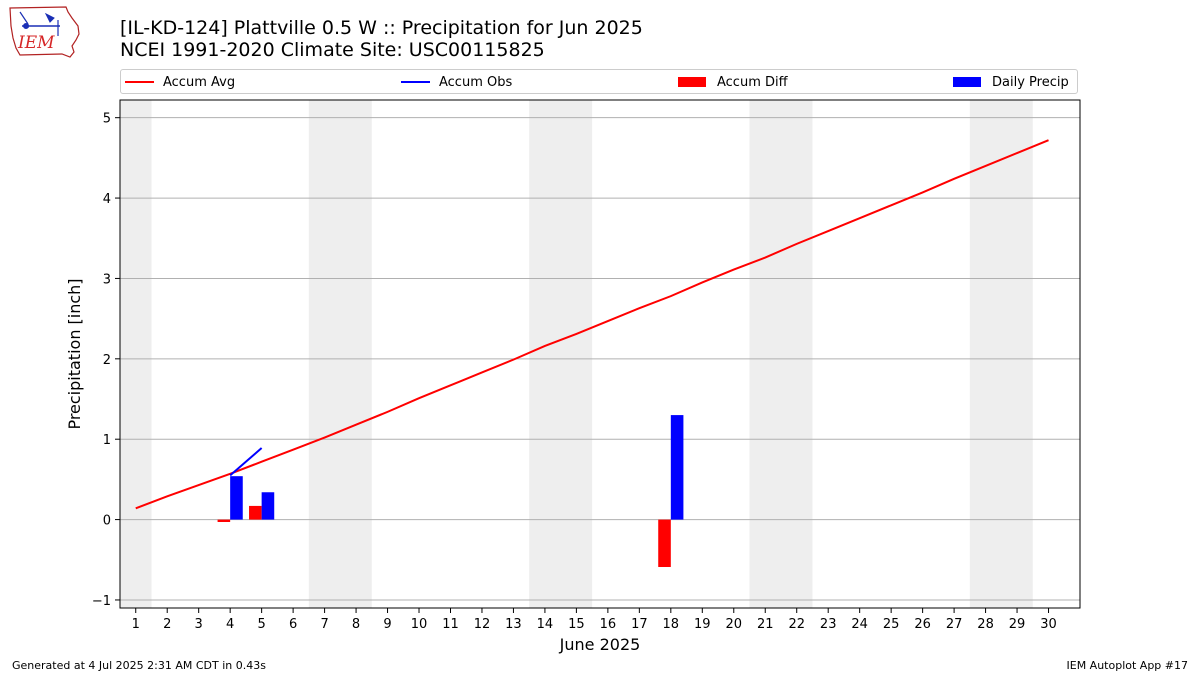 Image resolution: width=1200 pixels, height=675 pixels. What do you see at coordinates (107, 119) in the screenshot?
I see `y-tick-label: 5` at bounding box center [107, 119].